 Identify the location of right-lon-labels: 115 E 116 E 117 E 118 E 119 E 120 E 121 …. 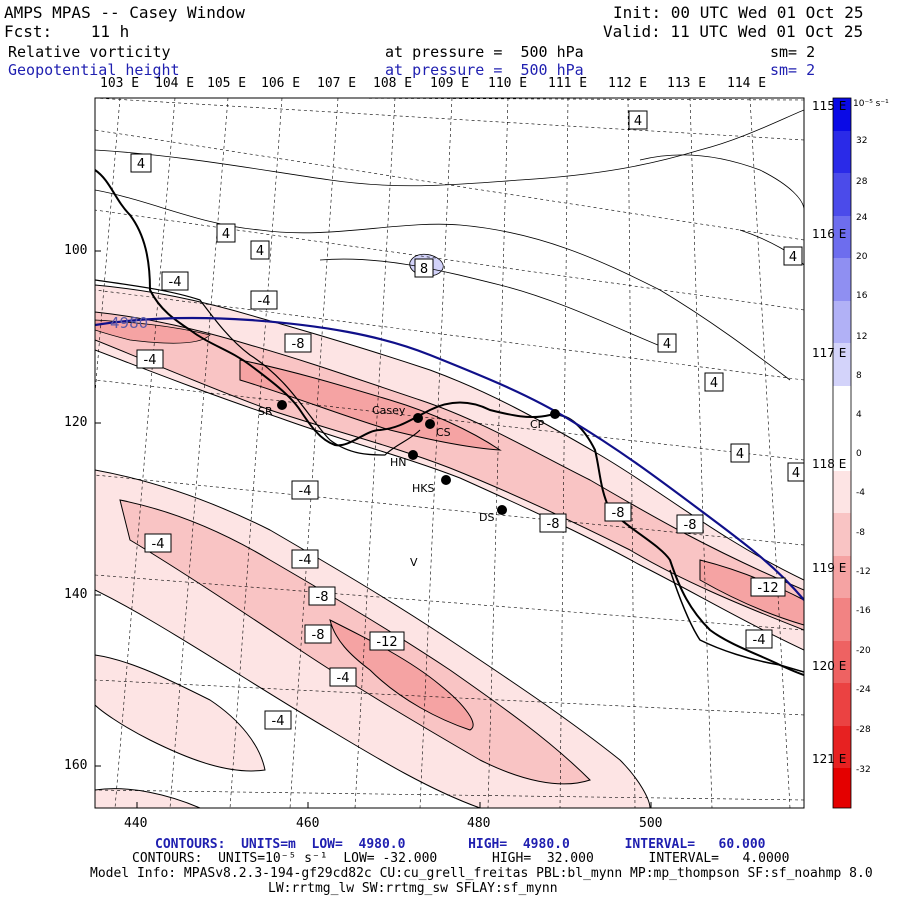
(829, 432).